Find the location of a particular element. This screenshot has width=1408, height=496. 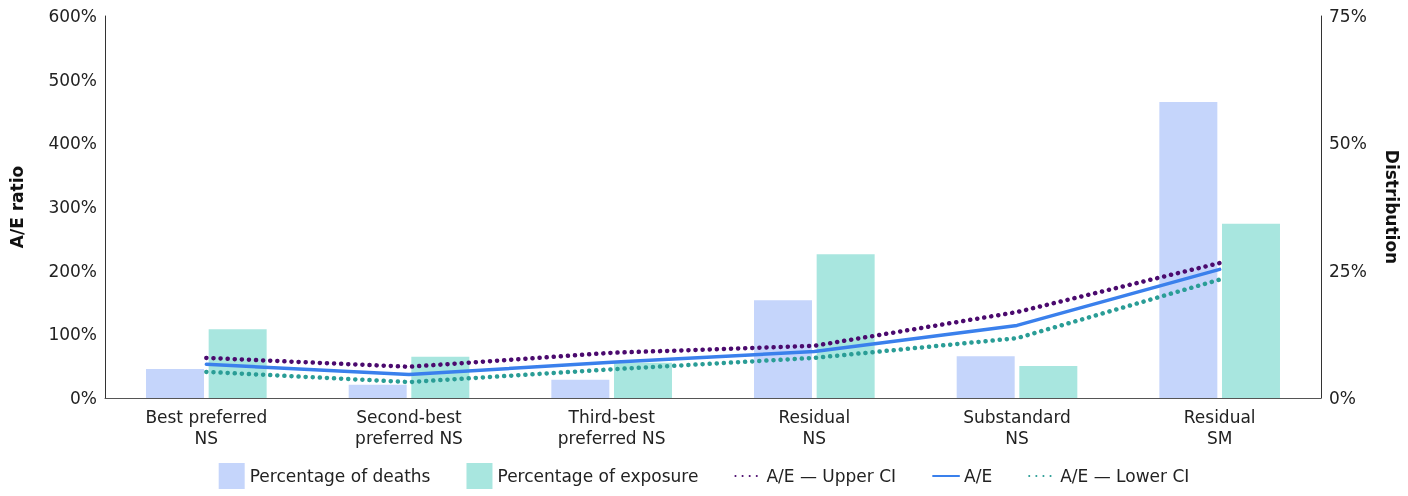

x-tick-label: Third-best preferred NS is located at coordinates (611, 427).